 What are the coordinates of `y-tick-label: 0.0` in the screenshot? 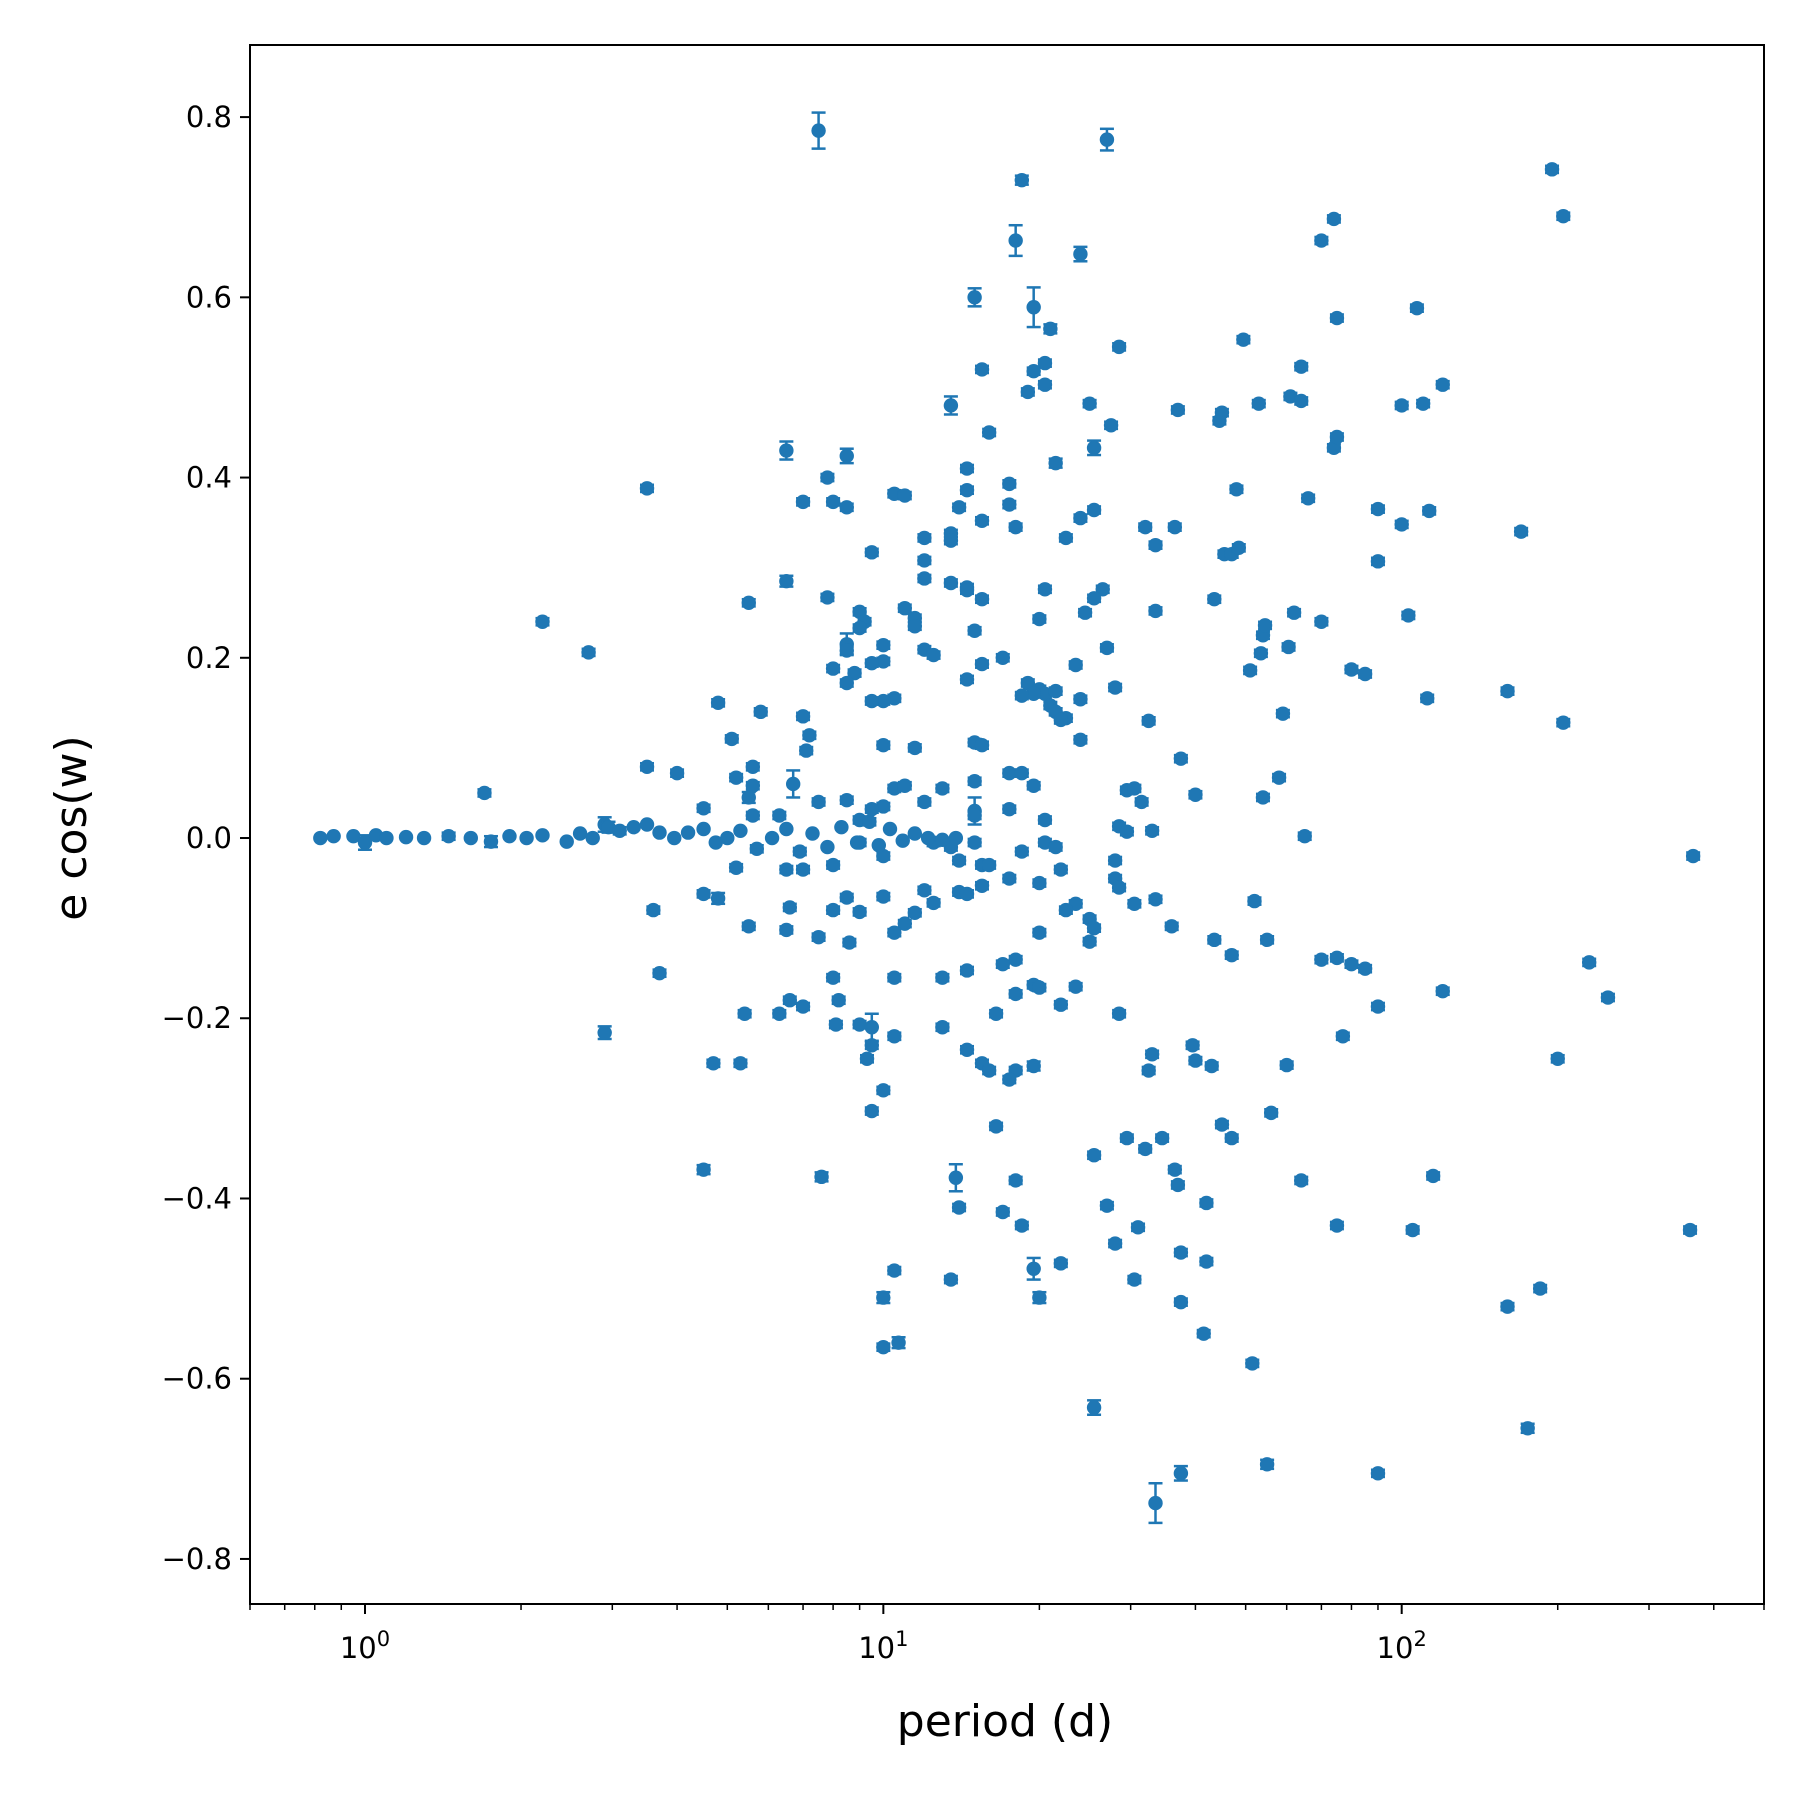 It's located at (209, 838).